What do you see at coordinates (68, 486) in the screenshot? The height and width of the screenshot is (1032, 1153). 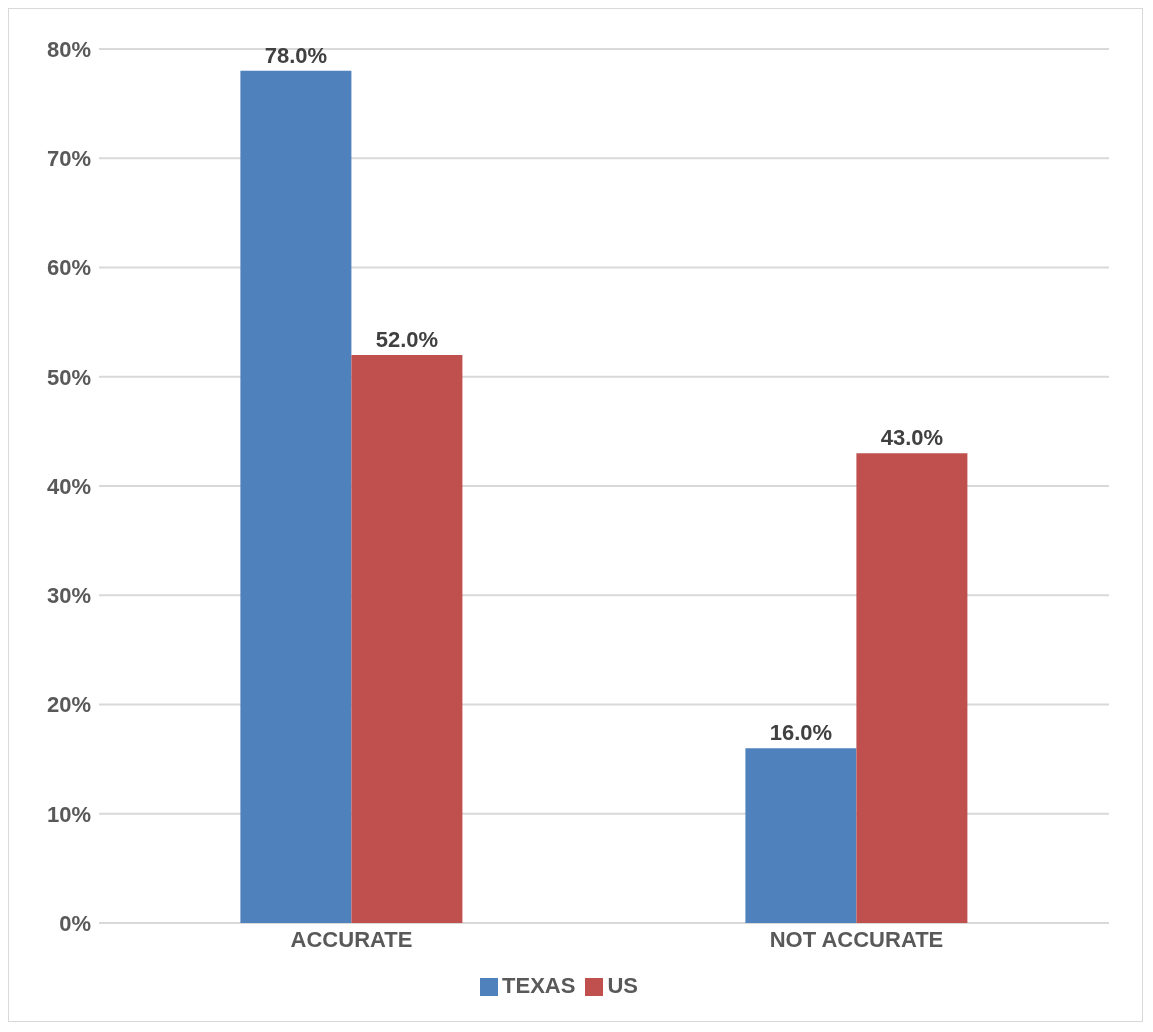 I see `y-tick-label: 40%` at bounding box center [68, 486].